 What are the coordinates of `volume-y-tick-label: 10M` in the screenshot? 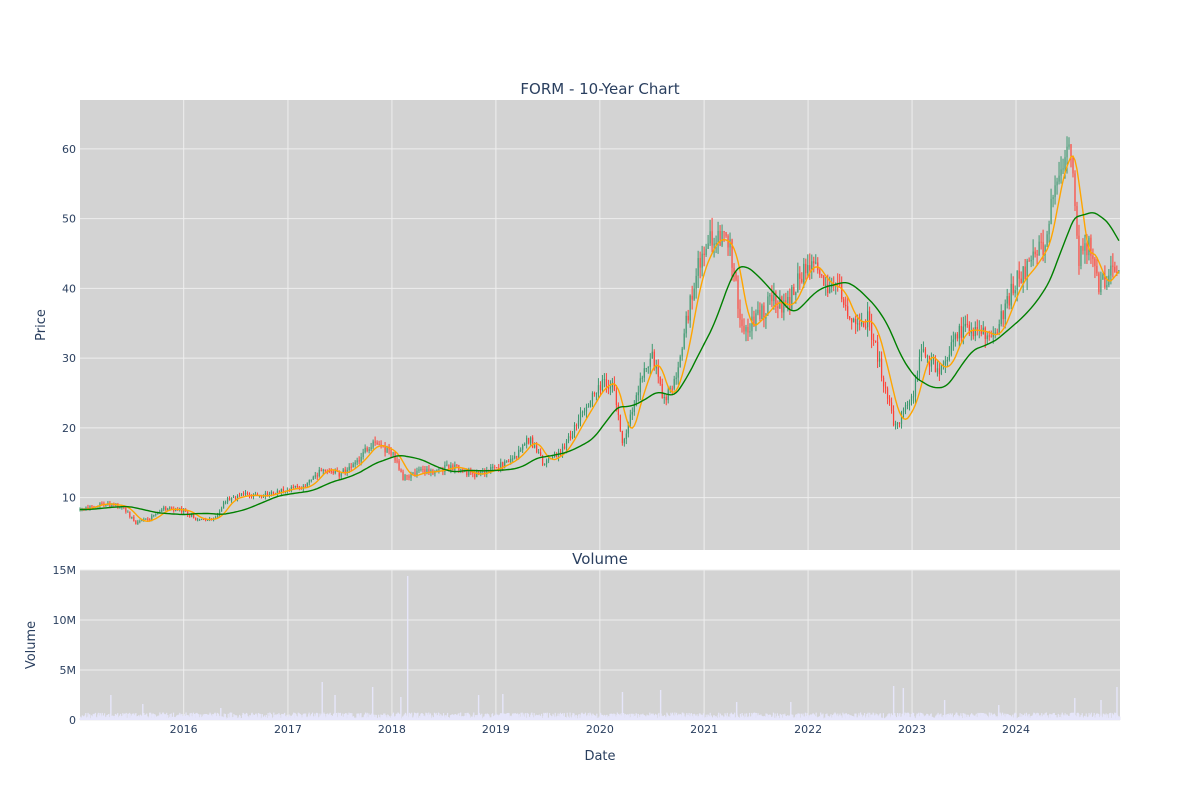 It's located at (65, 620).